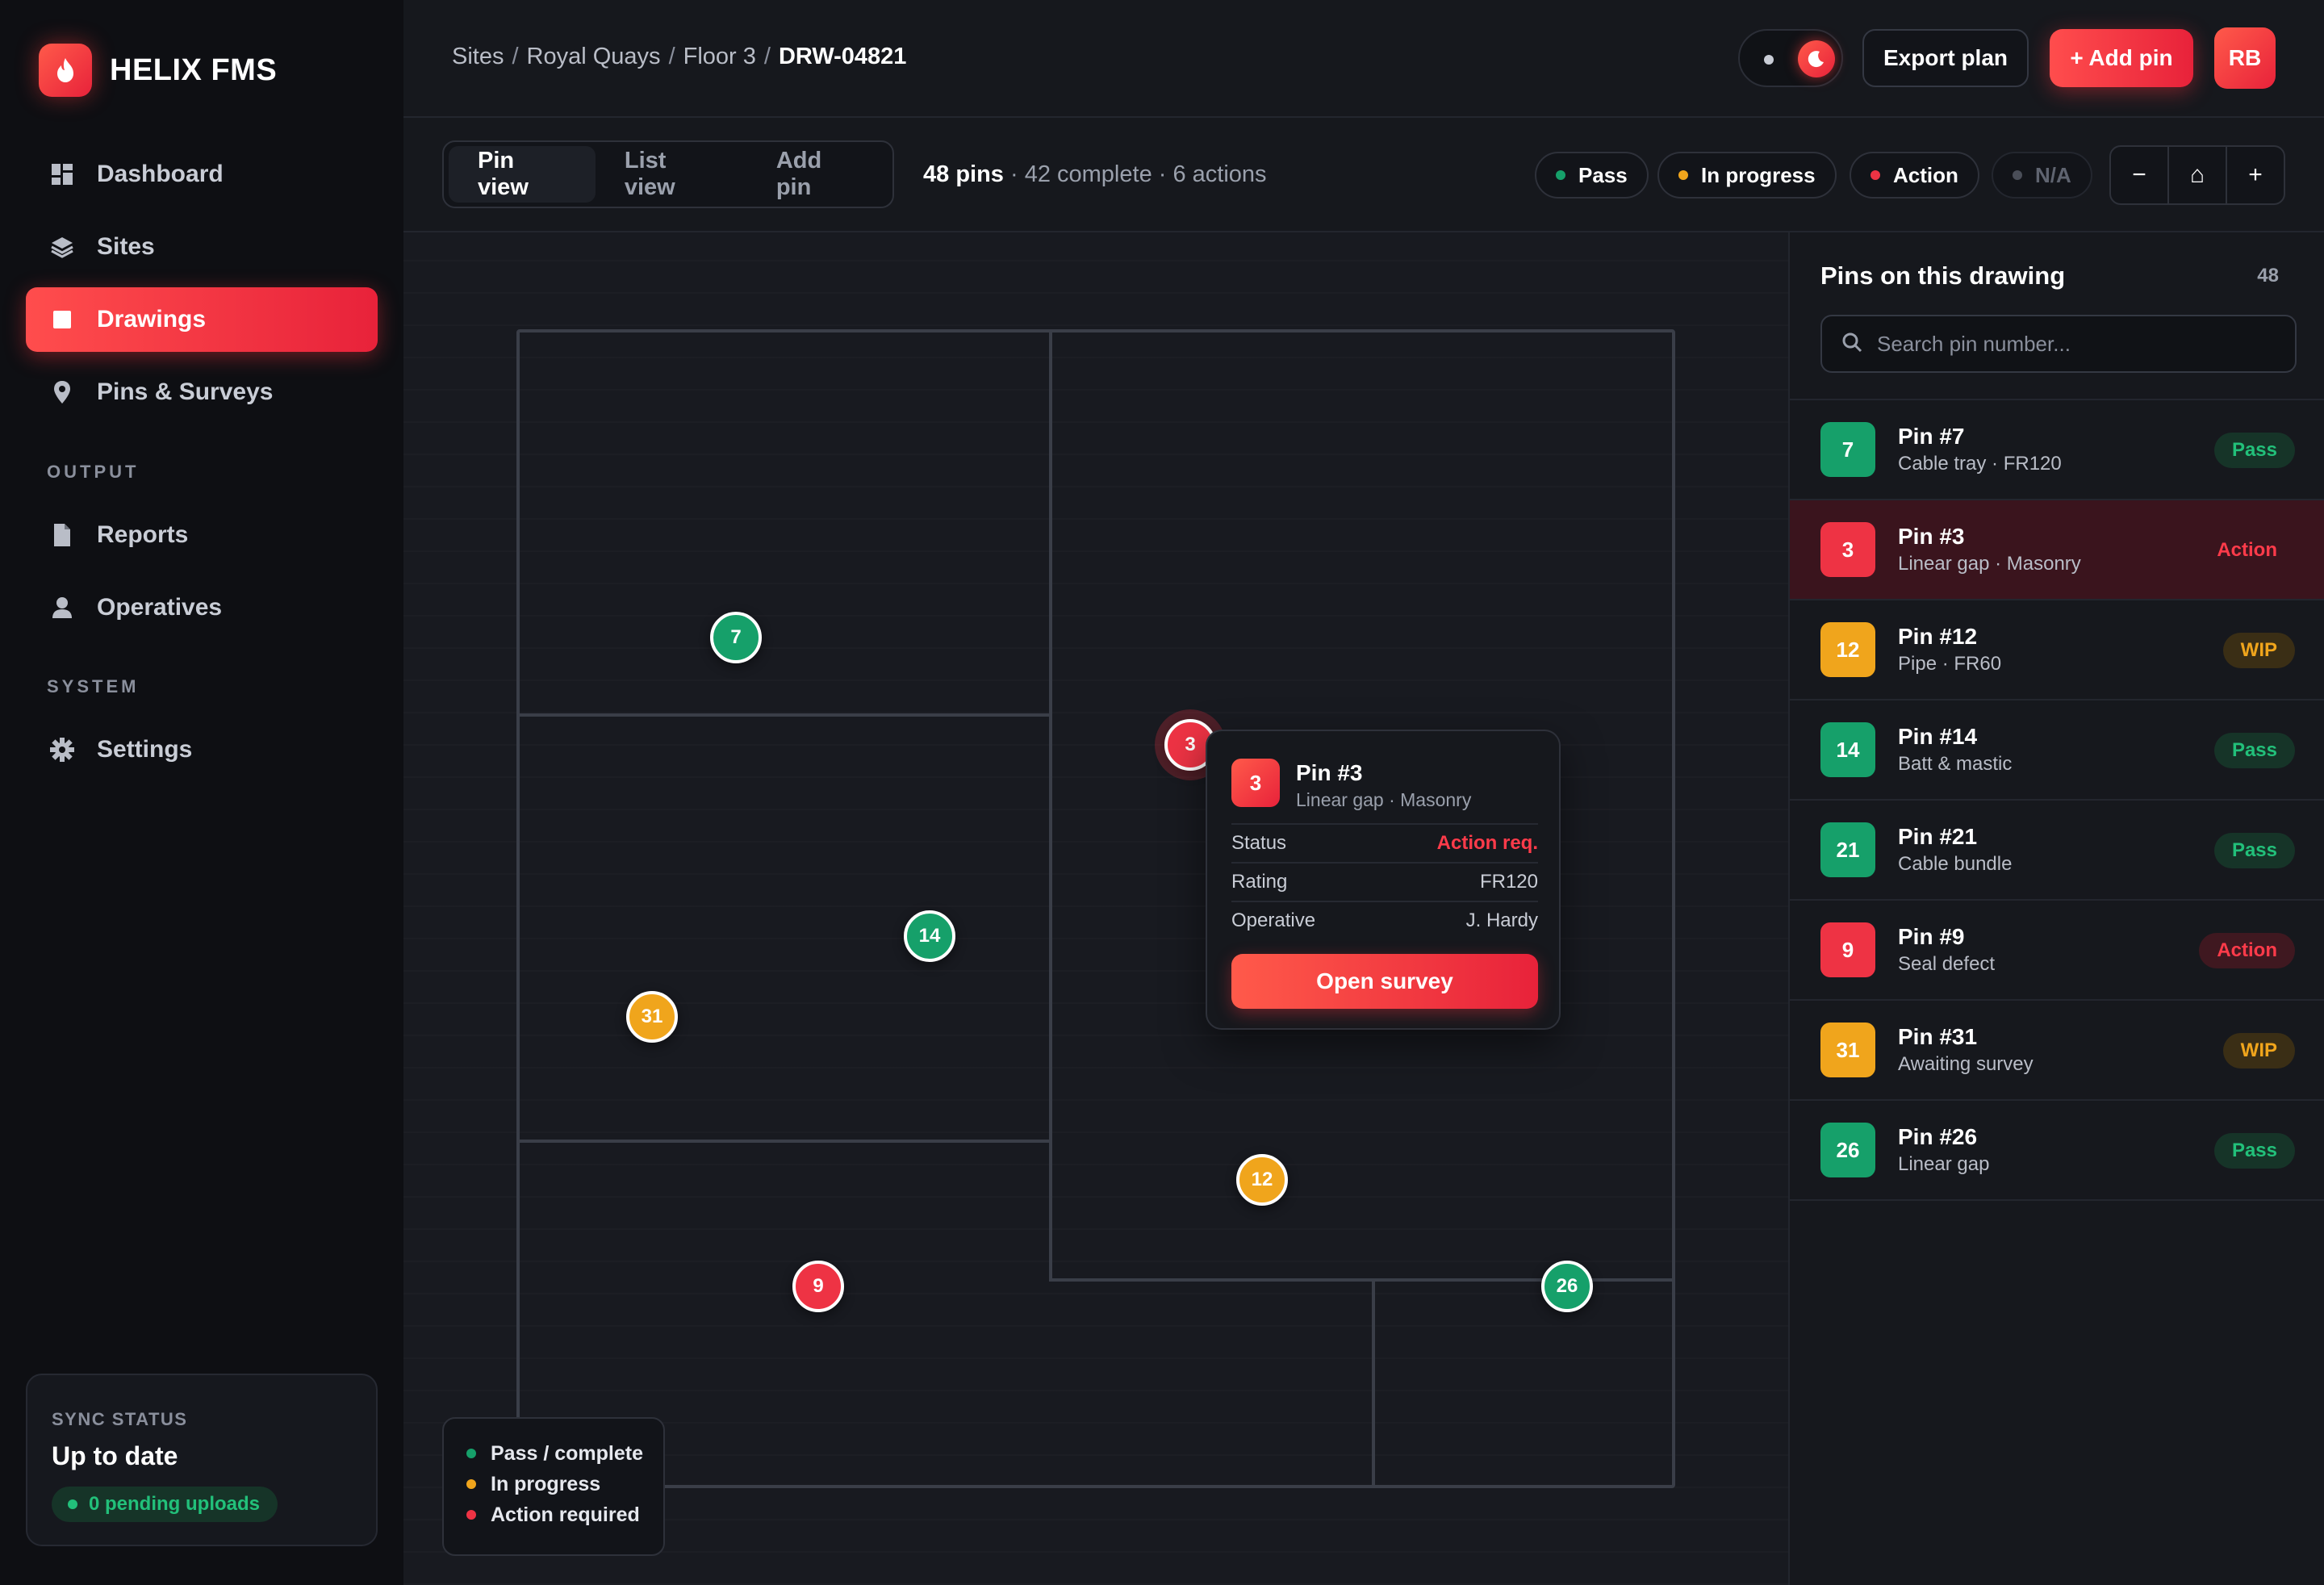 The width and height of the screenshot is (2324, 1585). Describe the element at coordinates (2140, 175) in the screenshot. I see `zoom-out-button: −` at that location.